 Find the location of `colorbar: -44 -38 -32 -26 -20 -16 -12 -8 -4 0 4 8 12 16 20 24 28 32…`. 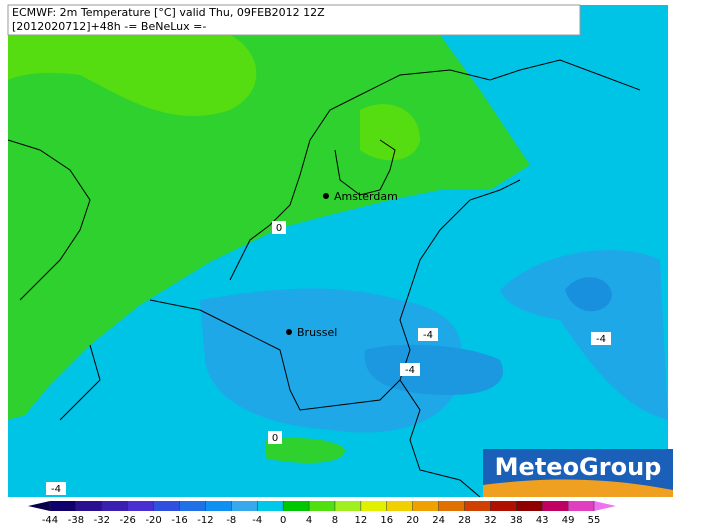

colorbar: -44 -38 -32 -26 -20 -16 -12 -8 -4 0 4 8 12 16 20 24 28 32… is located at coordinates (322, 513).